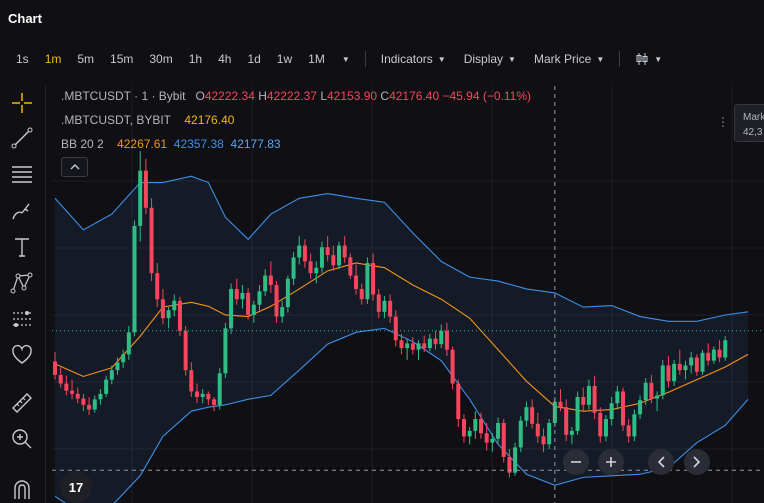  I want to click on timeframe-1M: 1M, so click(316, 59).